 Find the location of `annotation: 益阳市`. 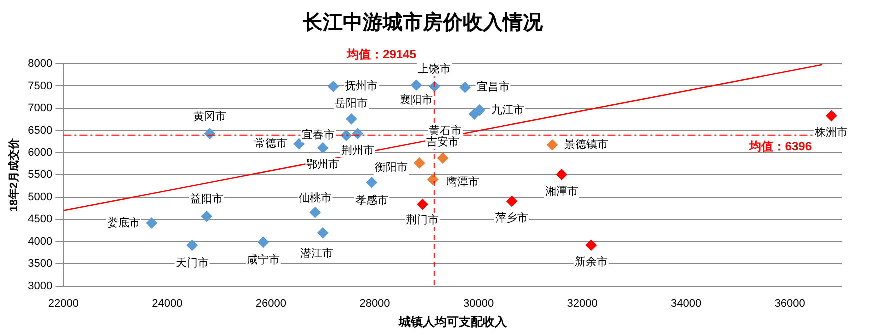

annotation: 益阳市 is located at coordinates (207, 199).